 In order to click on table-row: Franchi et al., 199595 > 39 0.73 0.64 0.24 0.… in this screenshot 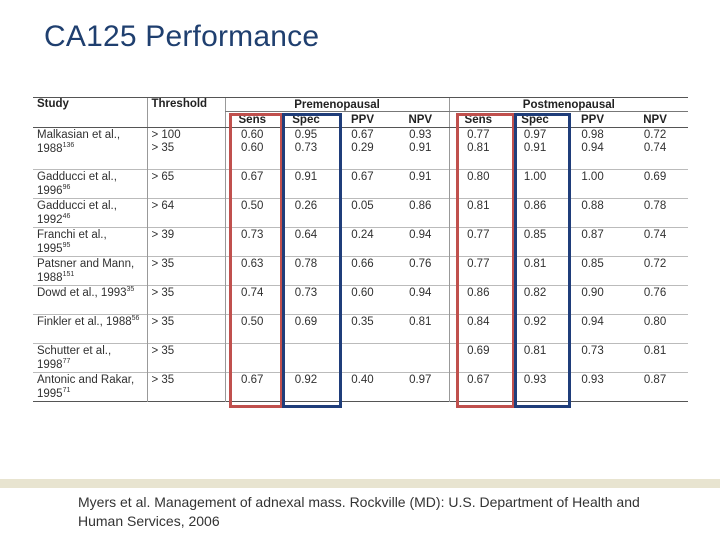, I will do `click(361, 242)`.